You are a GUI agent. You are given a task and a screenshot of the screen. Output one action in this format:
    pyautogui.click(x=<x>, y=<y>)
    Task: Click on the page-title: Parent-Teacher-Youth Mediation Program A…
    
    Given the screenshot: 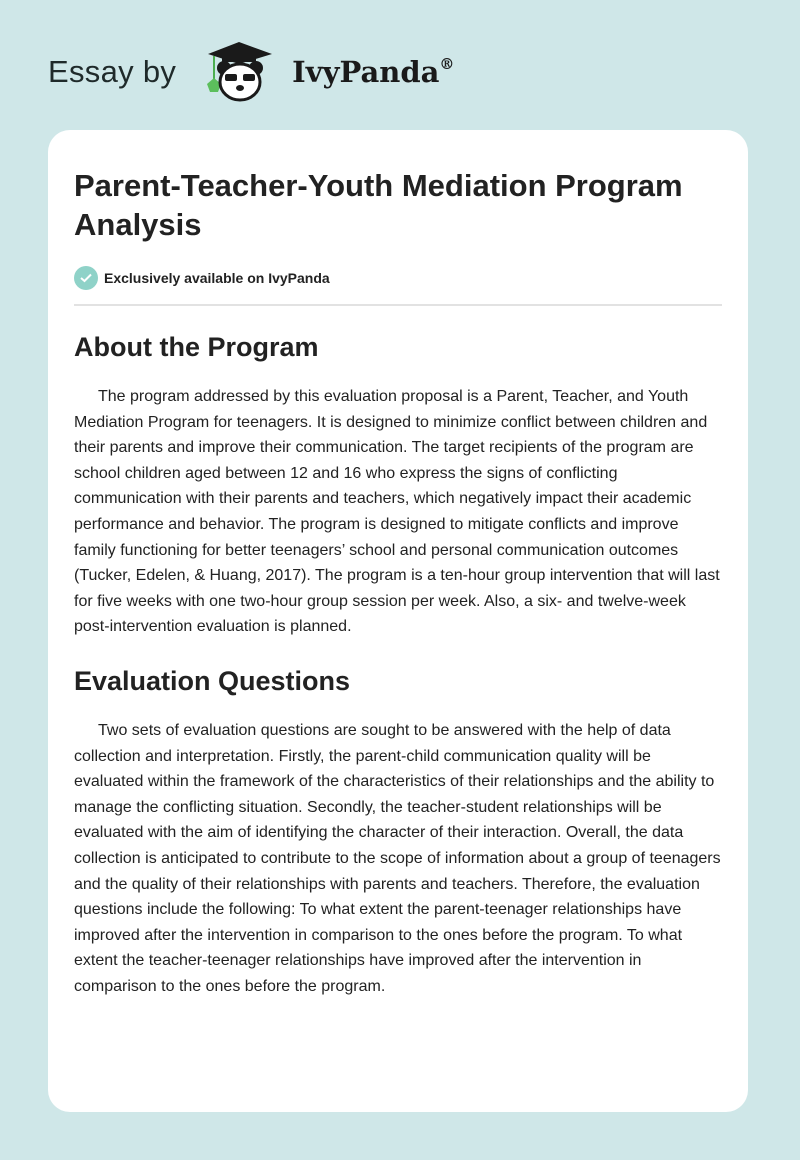 What is the action you would take?
    pyautogui.click(x=378, y=205)
    